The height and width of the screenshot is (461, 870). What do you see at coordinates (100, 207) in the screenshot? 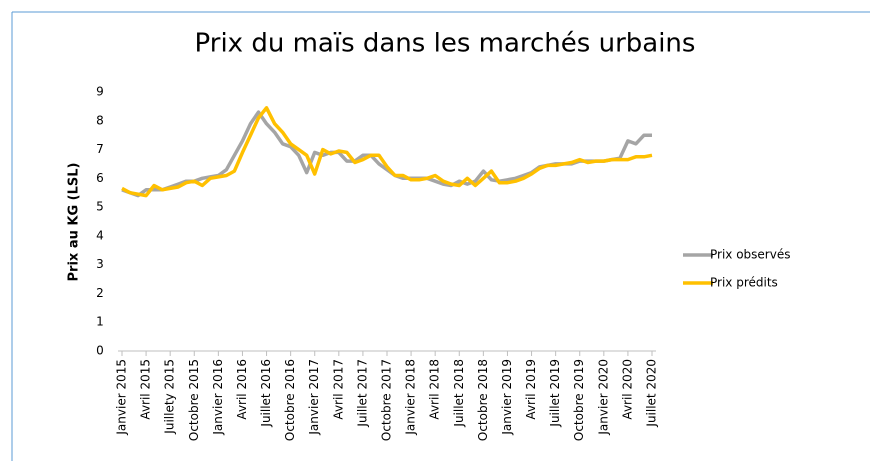
I see `y-tick-label: 5` at bounding box center [100, 207].